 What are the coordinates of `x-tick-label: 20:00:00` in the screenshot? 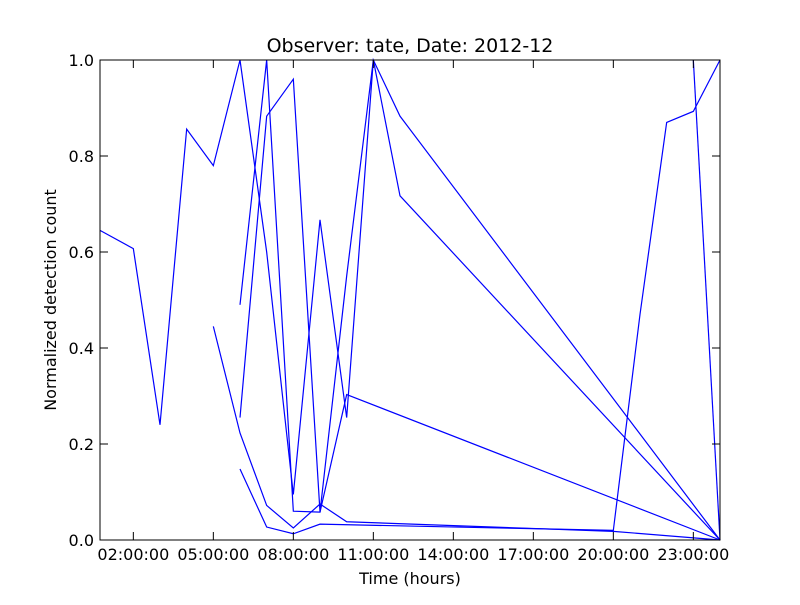 It's located at (613, 554).